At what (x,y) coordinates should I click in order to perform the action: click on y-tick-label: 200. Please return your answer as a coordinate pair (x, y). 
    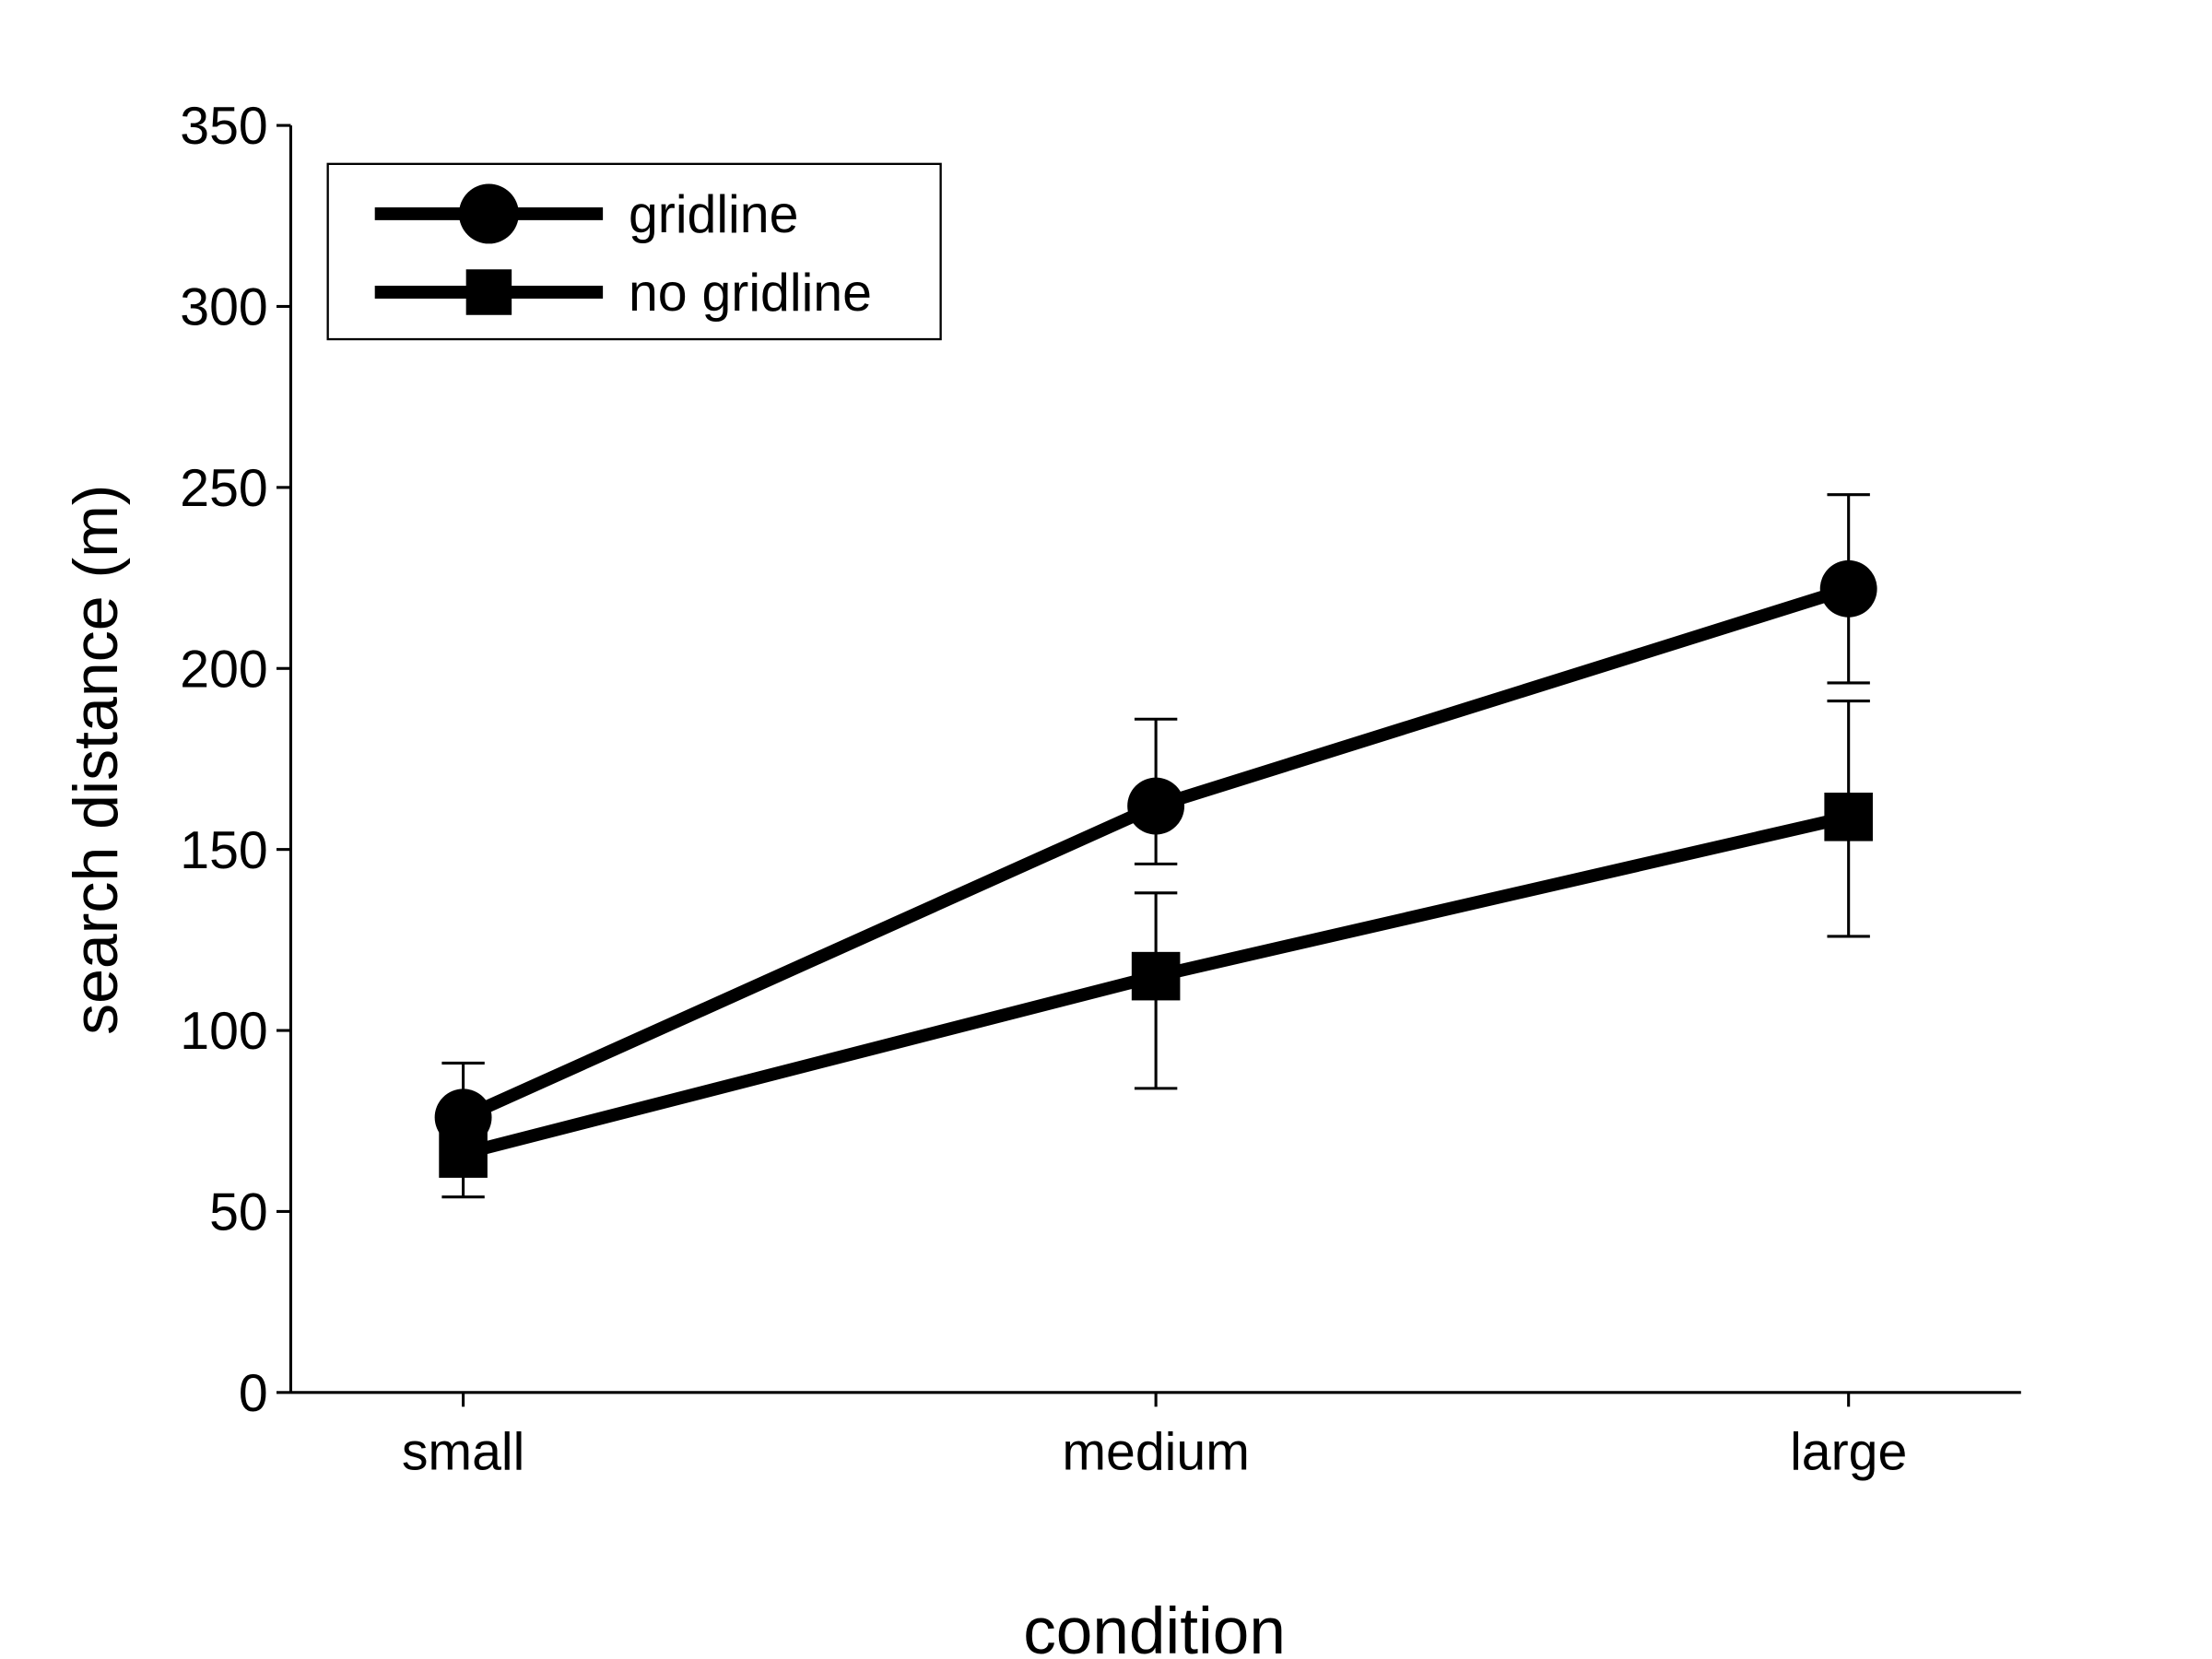
    Looking at the image, I should click on (223, 669).